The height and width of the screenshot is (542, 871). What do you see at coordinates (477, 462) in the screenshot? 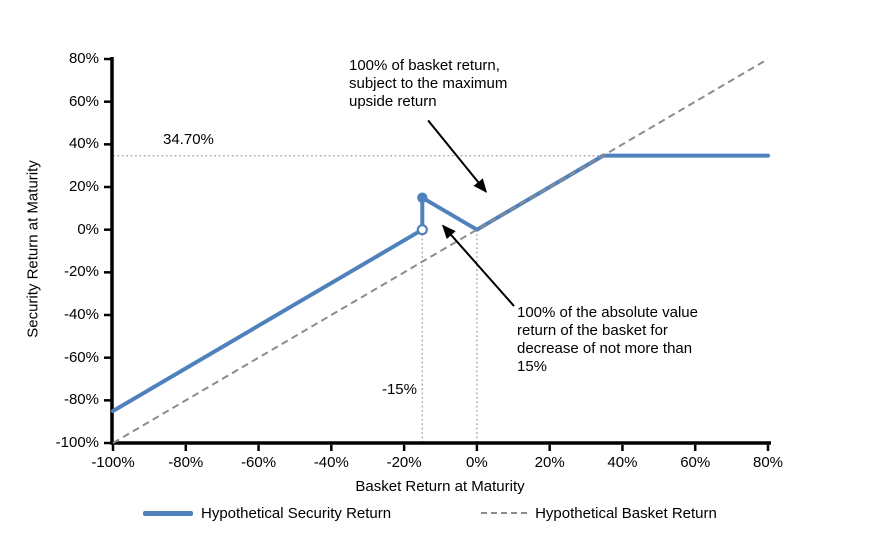
I see `x-tick-label: 0%` at bounding box center [477, 462].